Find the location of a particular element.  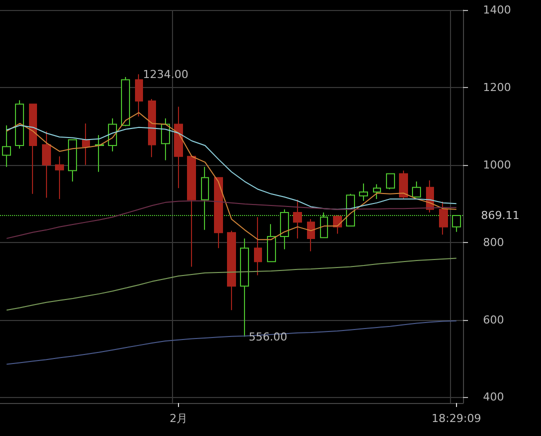

annotation: 1234.00 is located at coordinates (165, 74).